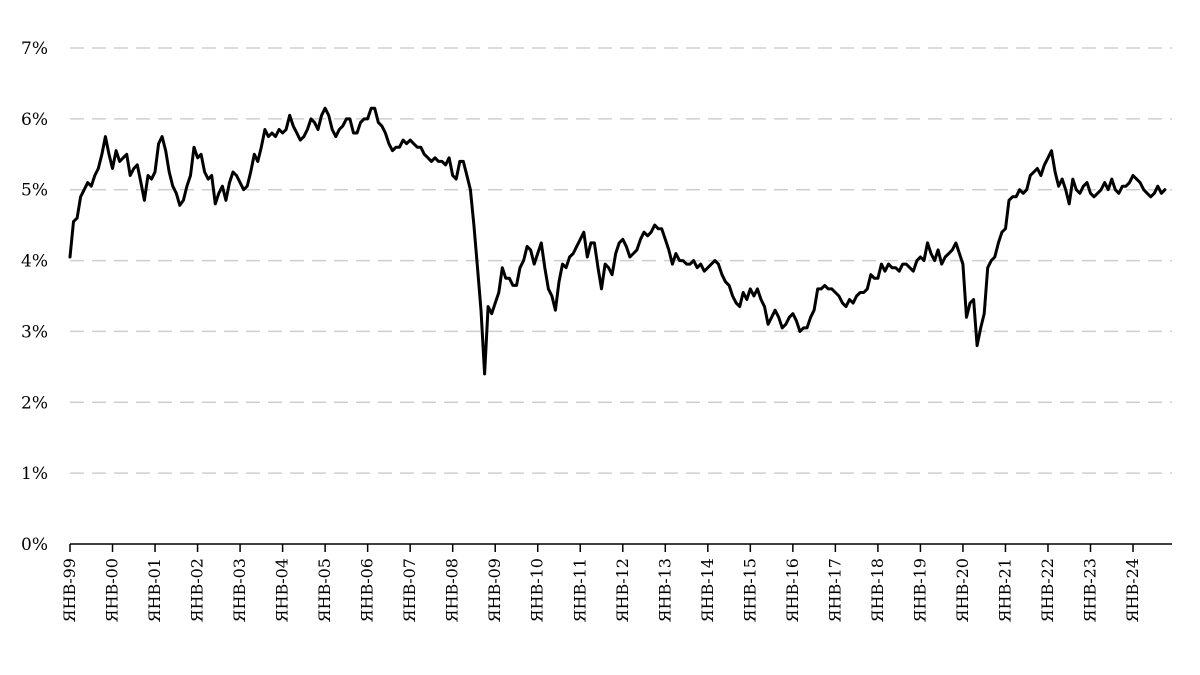  Describe the element at coordinates (834, 590) in the screenshot. I see `x-tick-label: ЯНВ-17` at that location.